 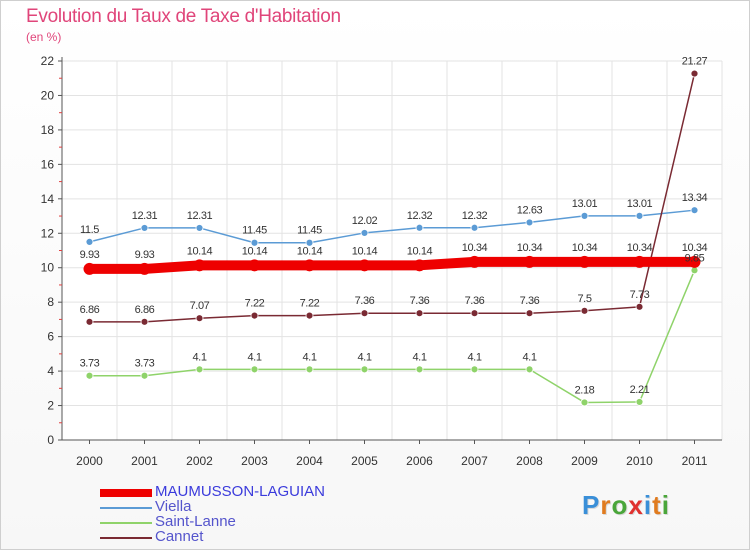 What do you see at coordinates (48, 233) in the screenshot?
I see `y-tick-label: 12` at bounding box center [48, 233].